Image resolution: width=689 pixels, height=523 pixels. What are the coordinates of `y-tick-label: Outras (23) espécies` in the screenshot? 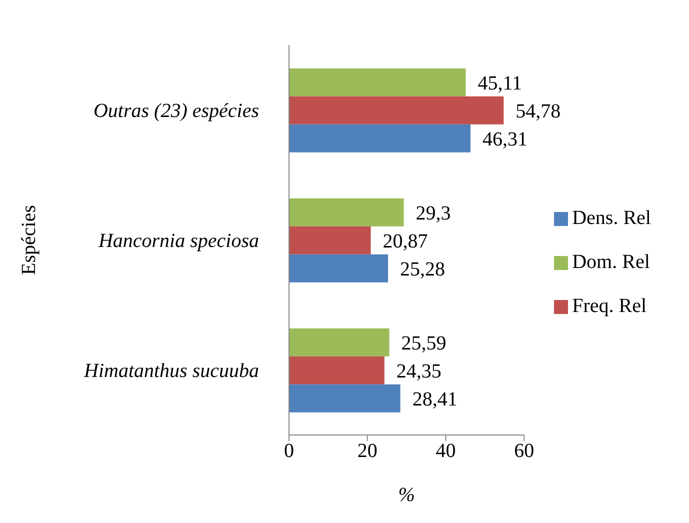 It's located at (176, 111).